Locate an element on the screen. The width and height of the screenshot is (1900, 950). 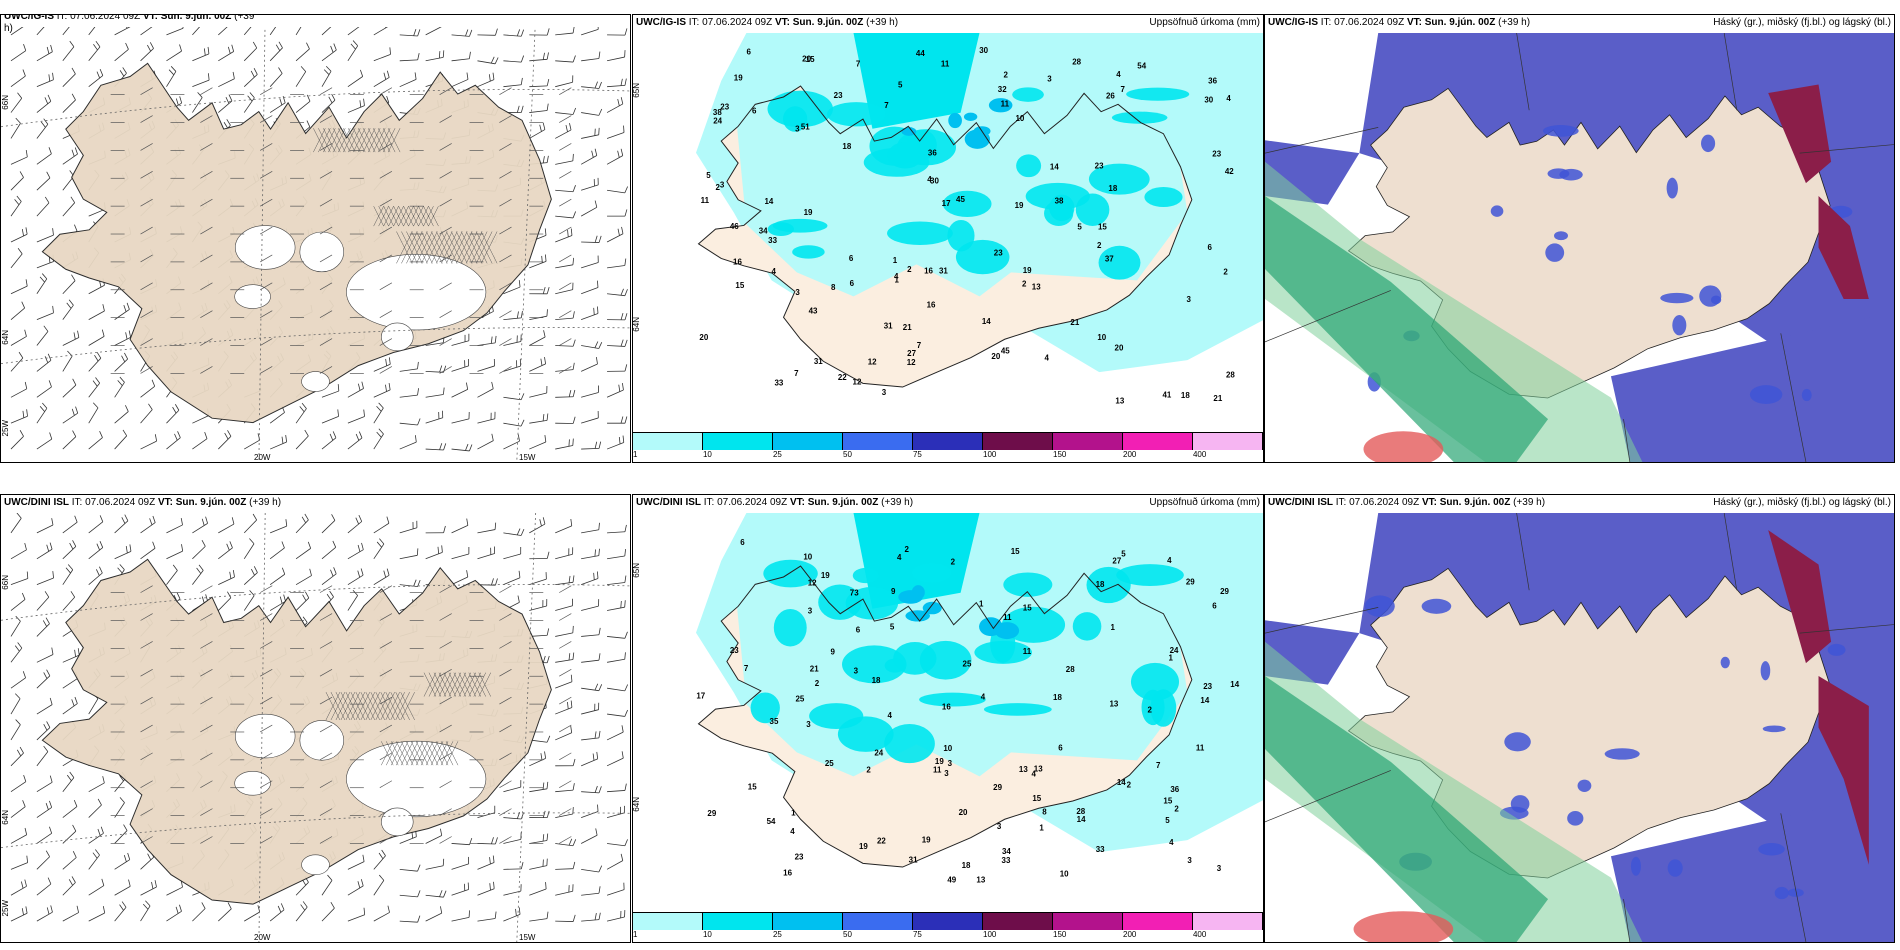
precip-value-label: 34 is located at coordinates (1006, 851).